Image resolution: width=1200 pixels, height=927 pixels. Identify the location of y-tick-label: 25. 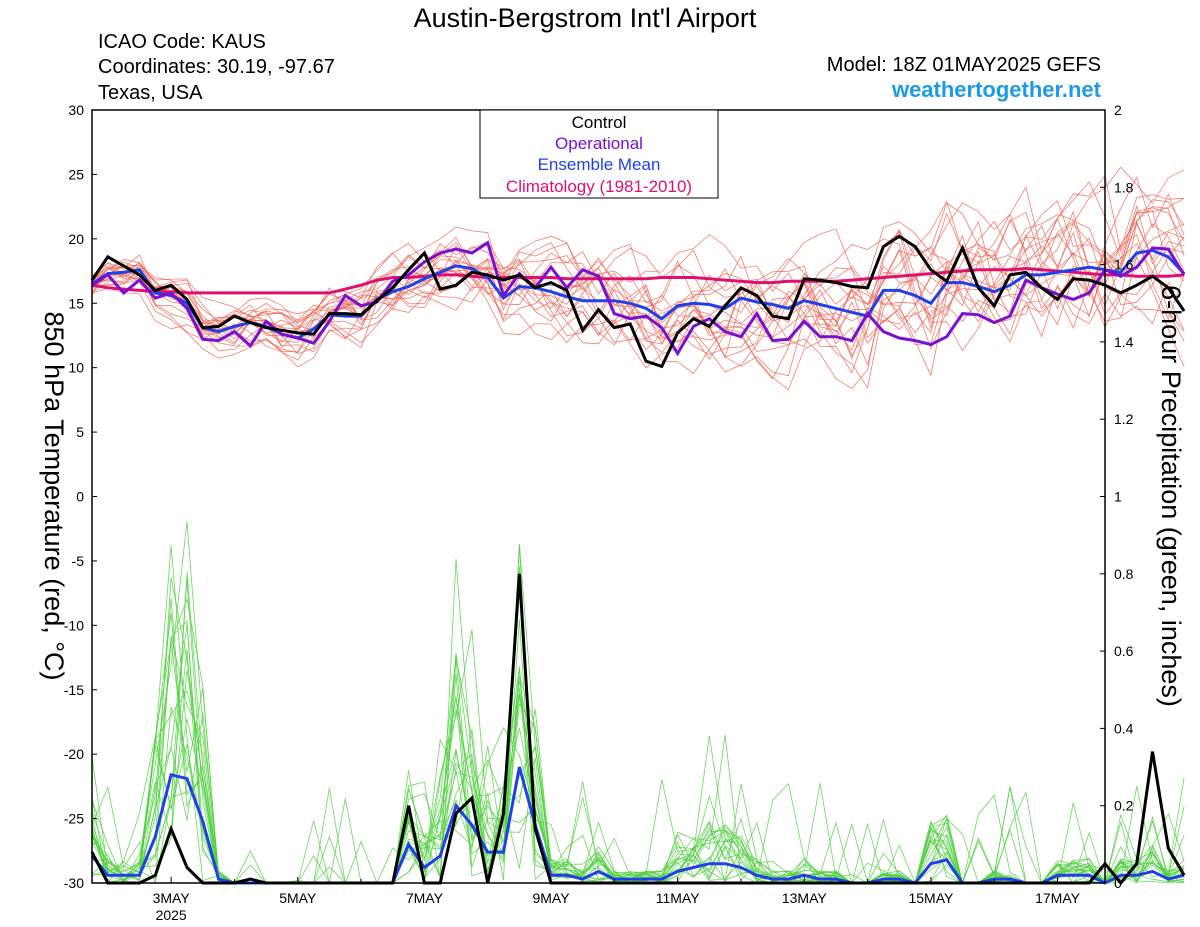
(76, 174).